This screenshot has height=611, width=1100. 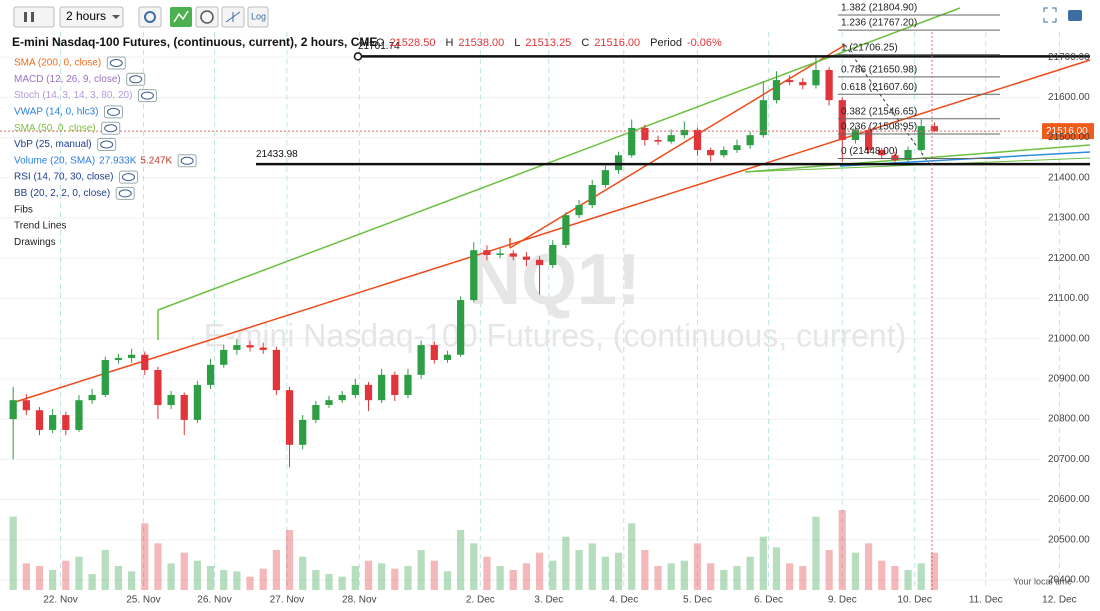 What do you see at coordinates (547, 17) in the screenshot?
I see `toolbar: 2 hours Log` at bounding box center [547, 17].